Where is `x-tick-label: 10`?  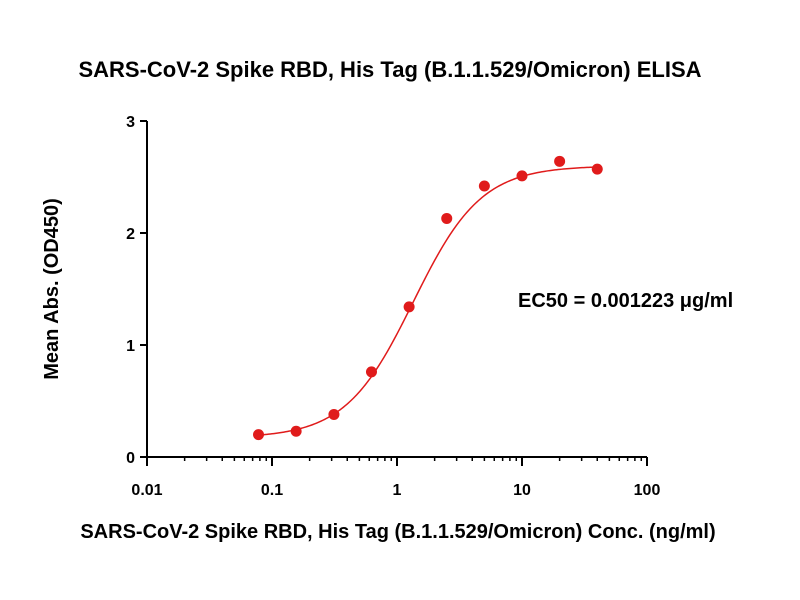
x-tick-label: 10 is located at coordinates (522, 490).